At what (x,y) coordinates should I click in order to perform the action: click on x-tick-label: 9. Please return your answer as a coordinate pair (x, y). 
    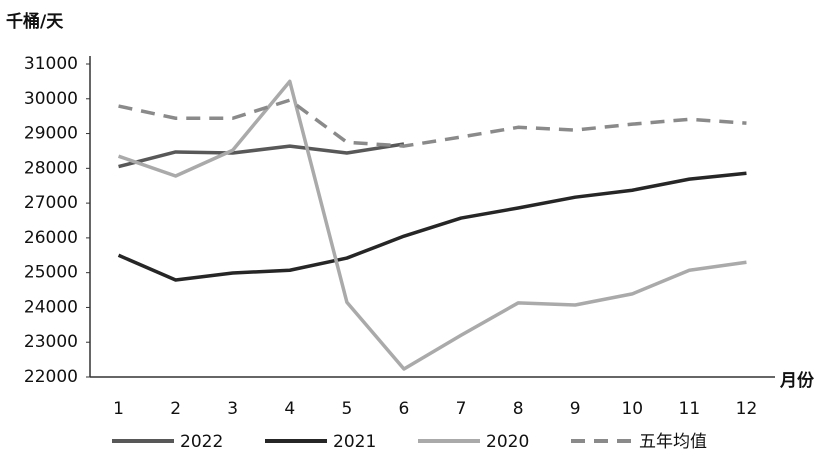
    Looking at the image, I should click on (575, 409).